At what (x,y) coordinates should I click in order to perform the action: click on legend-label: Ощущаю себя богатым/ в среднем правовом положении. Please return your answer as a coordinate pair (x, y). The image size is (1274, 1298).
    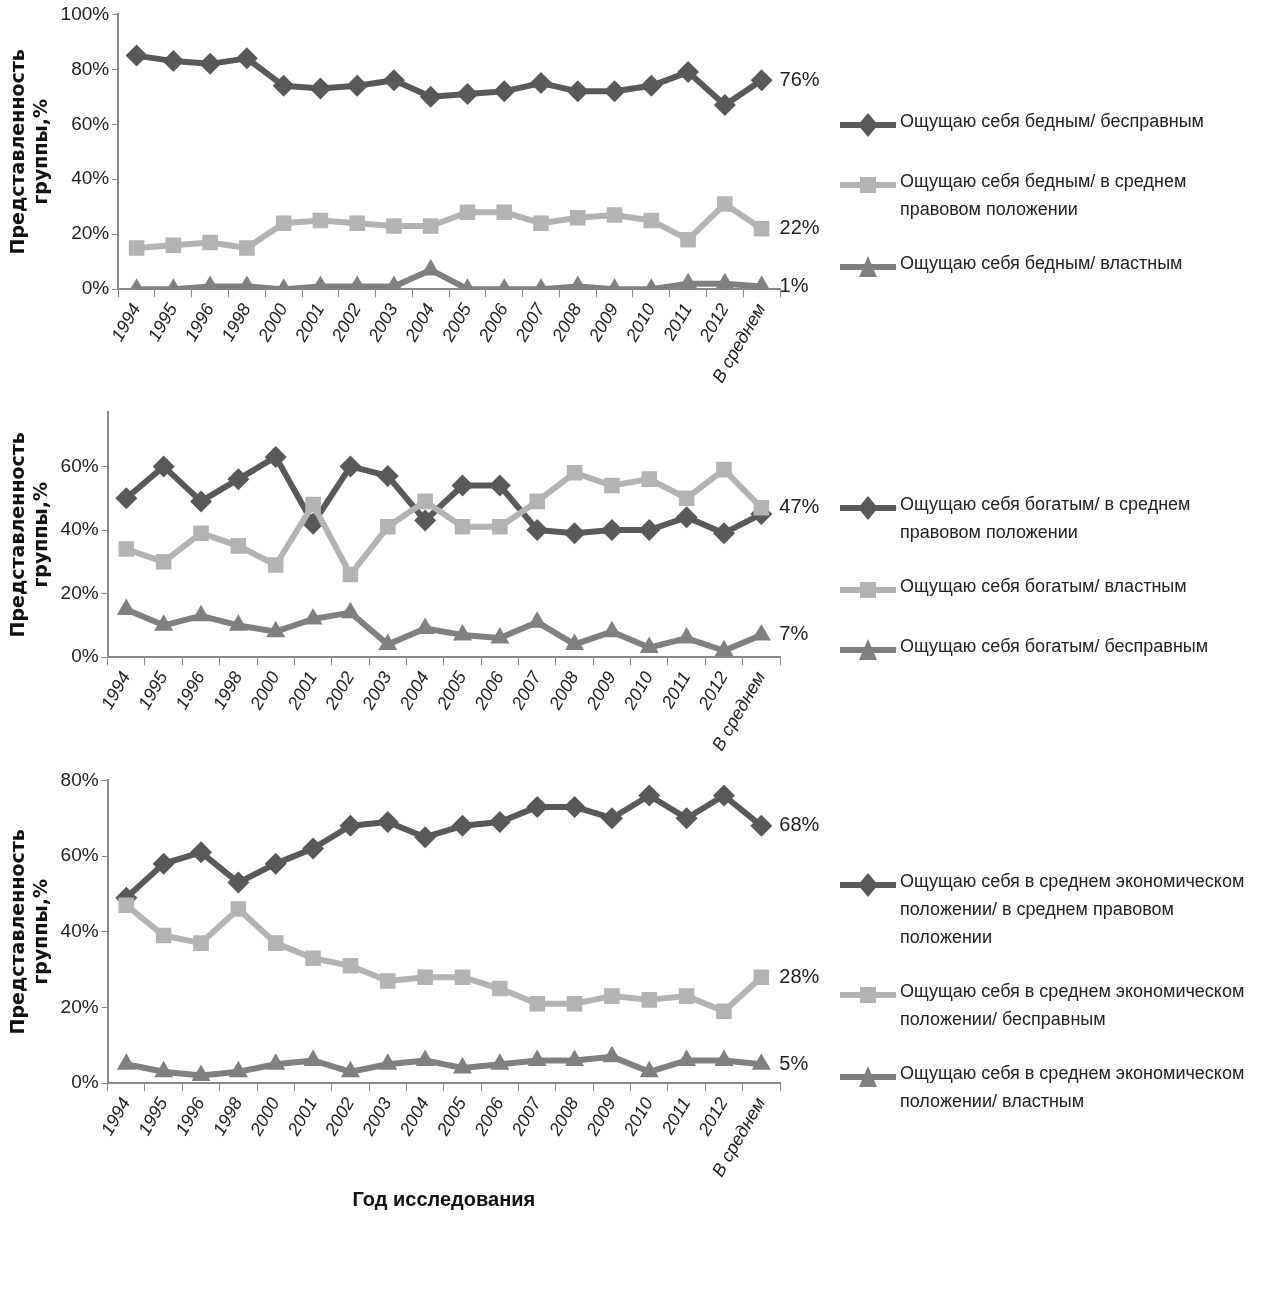
    Looking at the image, I should click on (1046, 518).